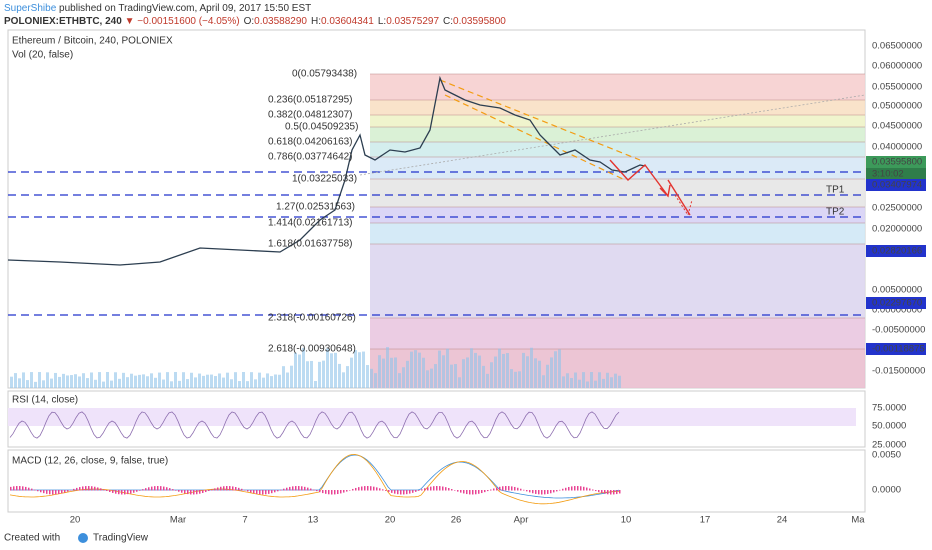  Describe the element at coordinates (432, 417) in the screenshot. I see `rsi-band` at that location.